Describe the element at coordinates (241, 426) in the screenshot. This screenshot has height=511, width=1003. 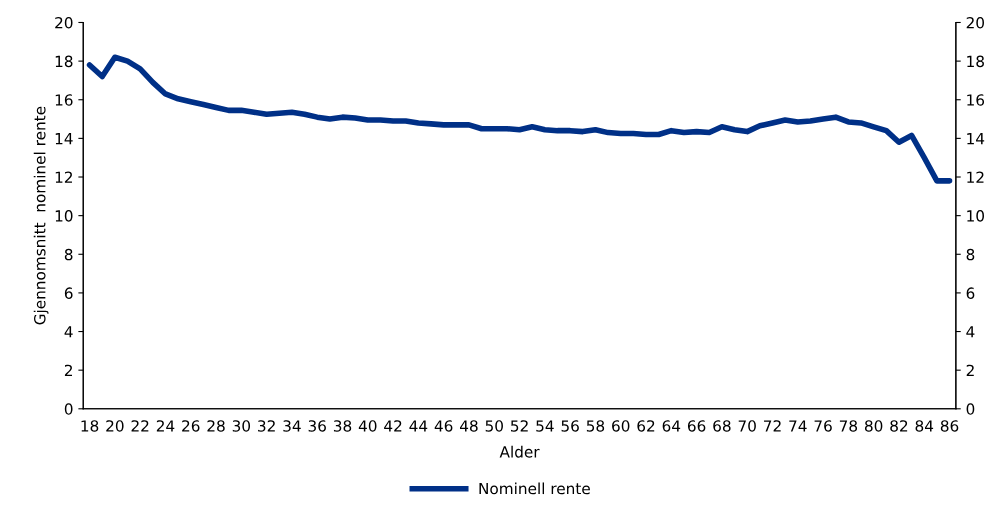
I see `x-tick-label: 30` at that location.